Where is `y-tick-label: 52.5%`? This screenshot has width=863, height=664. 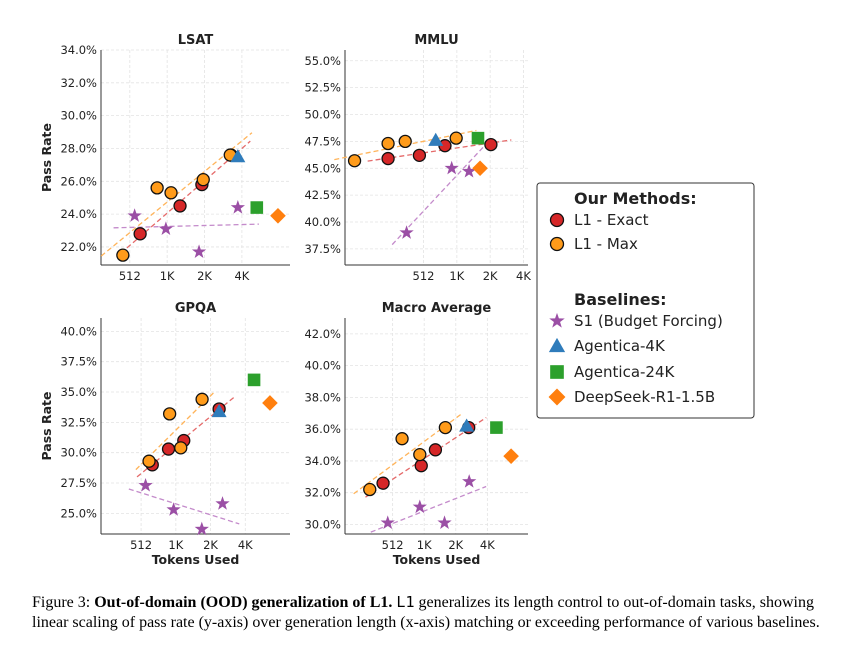 y-tick-label: 52.5% is located at coordinates (322, 88).